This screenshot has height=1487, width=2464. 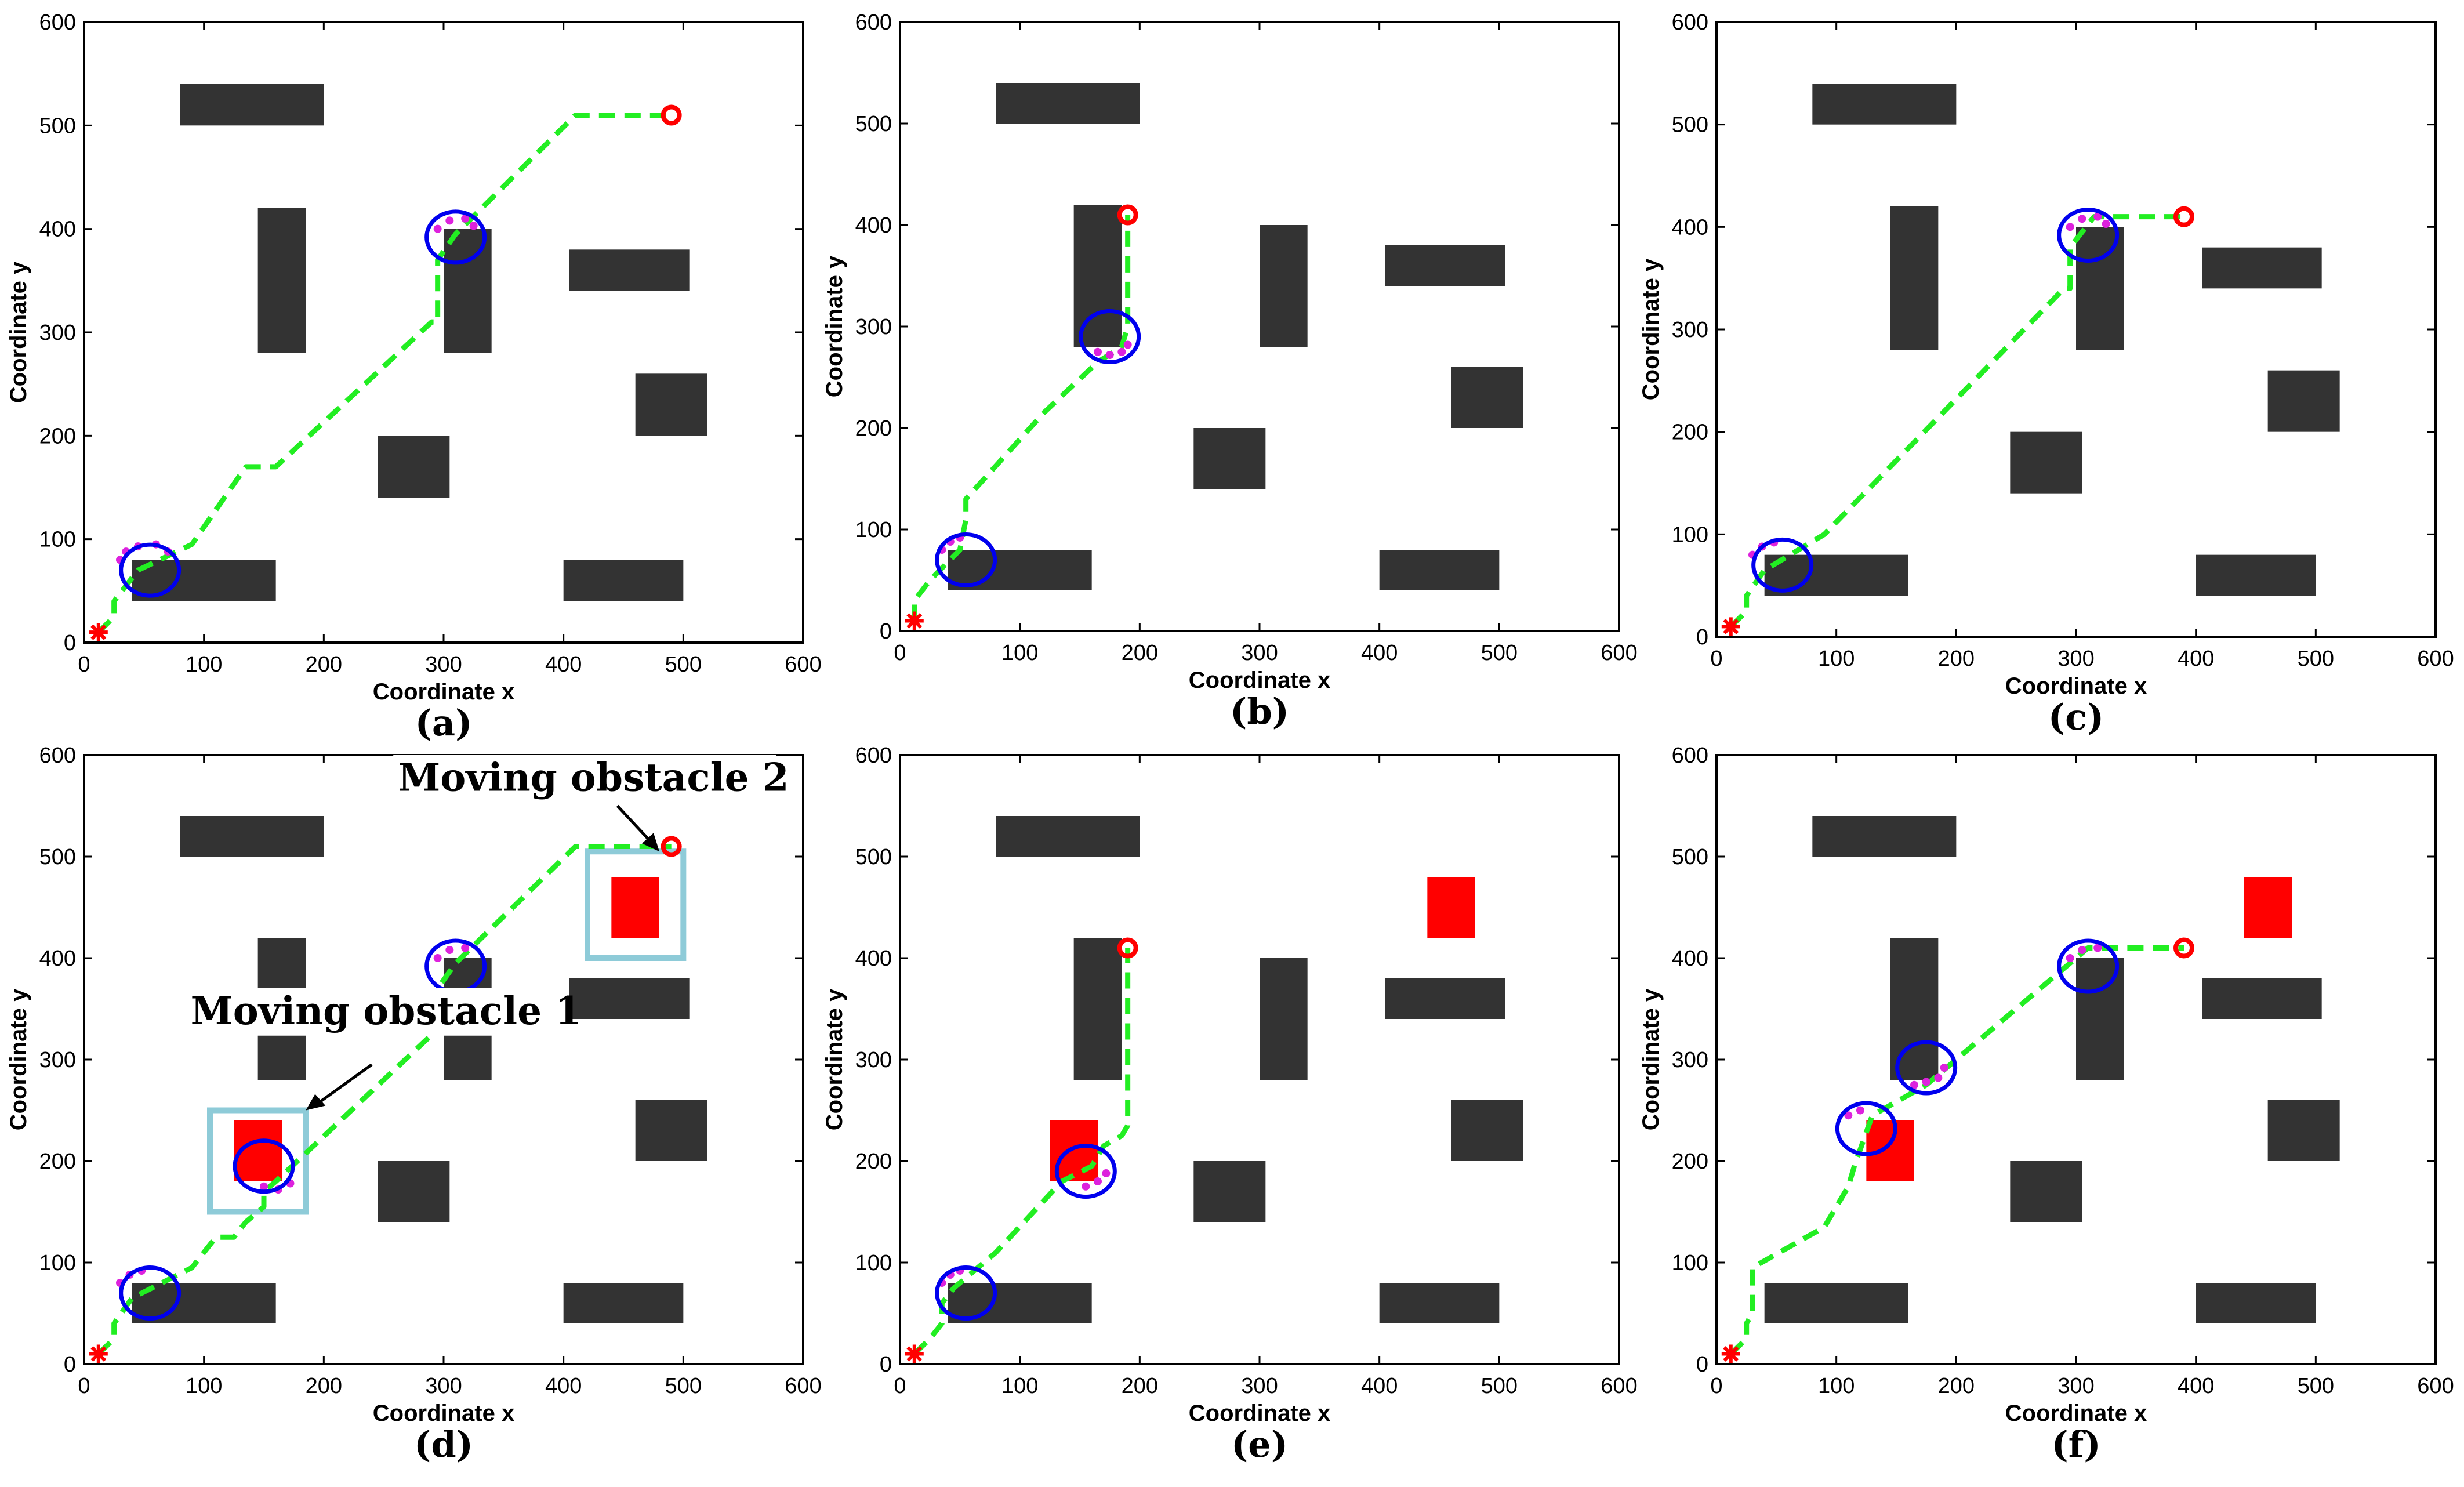 What do you see at coordinates (1259, 711) in the screenshot?
I see `panel-label: (b)` at bounding box center [1259, 711].